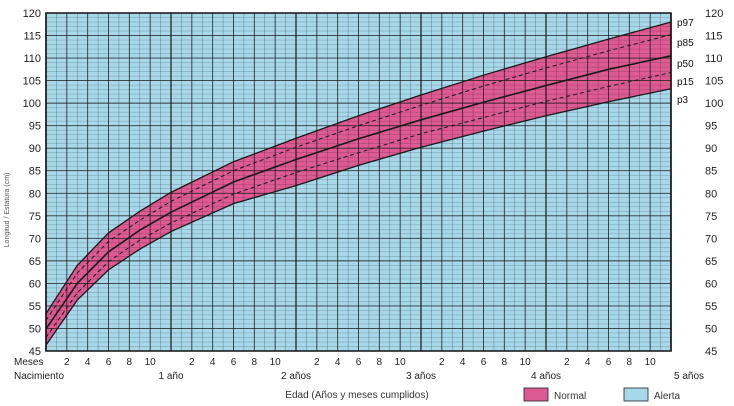 The width and height of the screenshot is (734, 406). Describe the element at coordinates (570, 396) in the screenshot. I see `legend-label-normal: Normal` at that location.